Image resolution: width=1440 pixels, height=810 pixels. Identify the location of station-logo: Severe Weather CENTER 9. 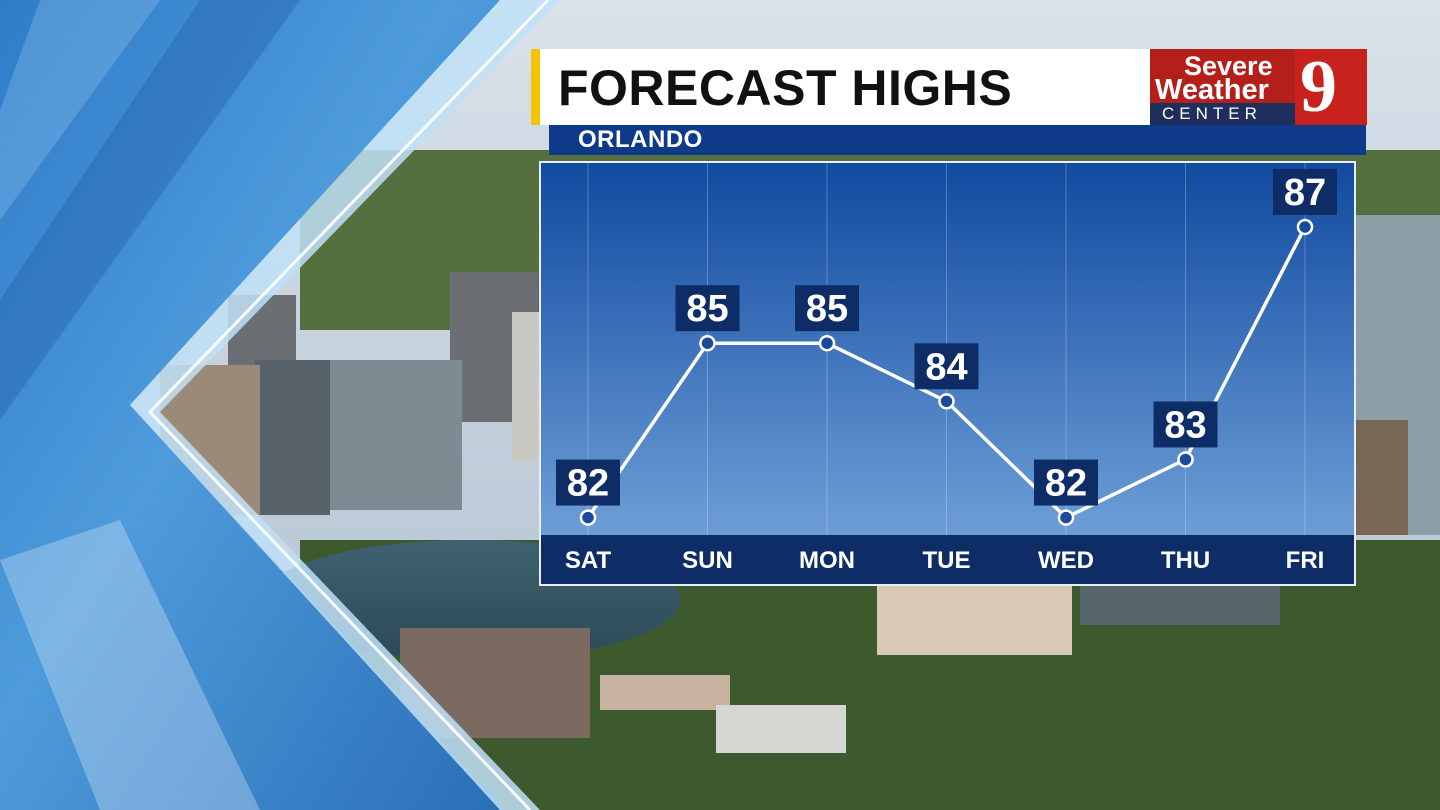
(1258, 87).